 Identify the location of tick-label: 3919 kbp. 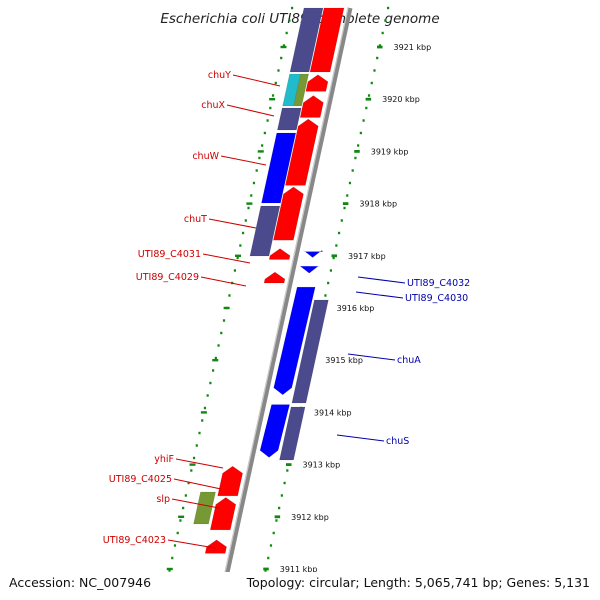
(390, 151).